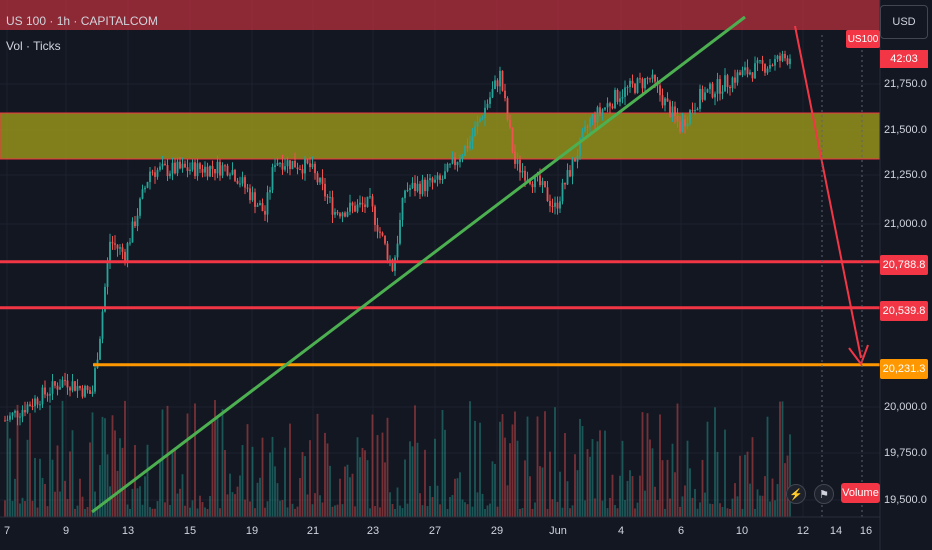  Describe the element at coordinates (904, 59) in the screenshot. I see `countdown-tag: 42:03` at that location.